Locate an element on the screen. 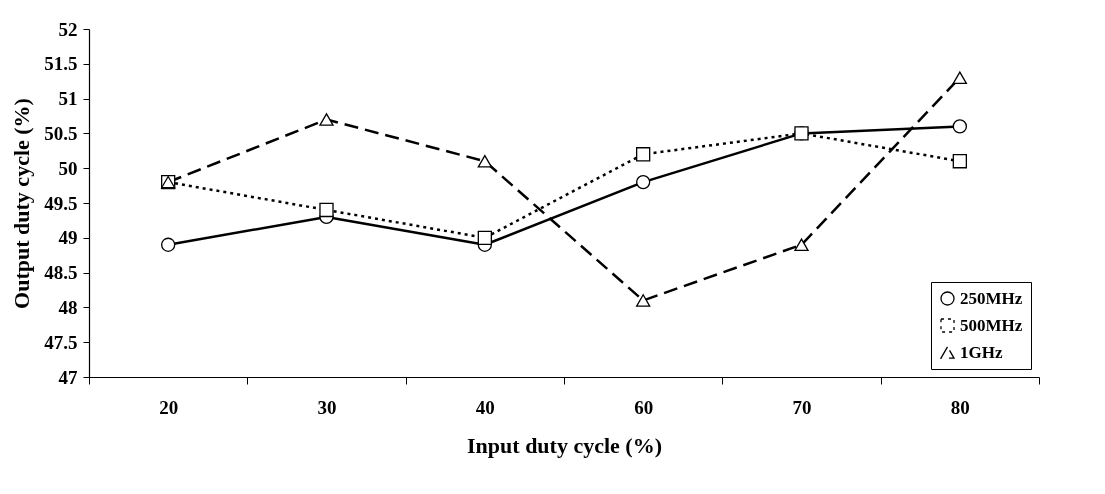 This screenshot has width=1105, height=494. y-tick-label: 49.5 is located at coordinates (61, 203).